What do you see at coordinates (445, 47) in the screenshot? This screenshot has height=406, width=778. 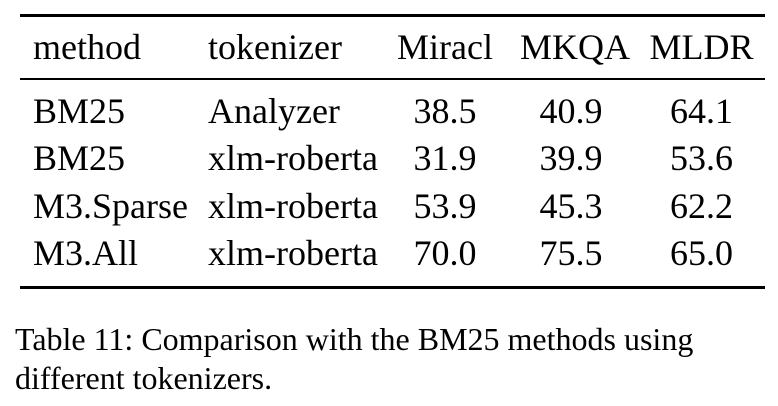 I see `column-header-miracl: Miracl` at bounding box center [445, 47].